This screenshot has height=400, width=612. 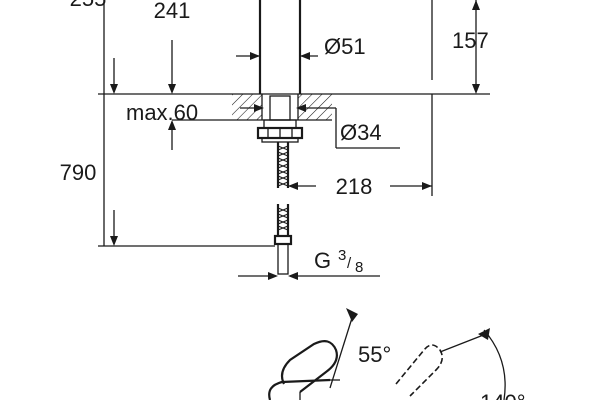 I want to click on thread-denominator: 8, so click(x=359, y=267).